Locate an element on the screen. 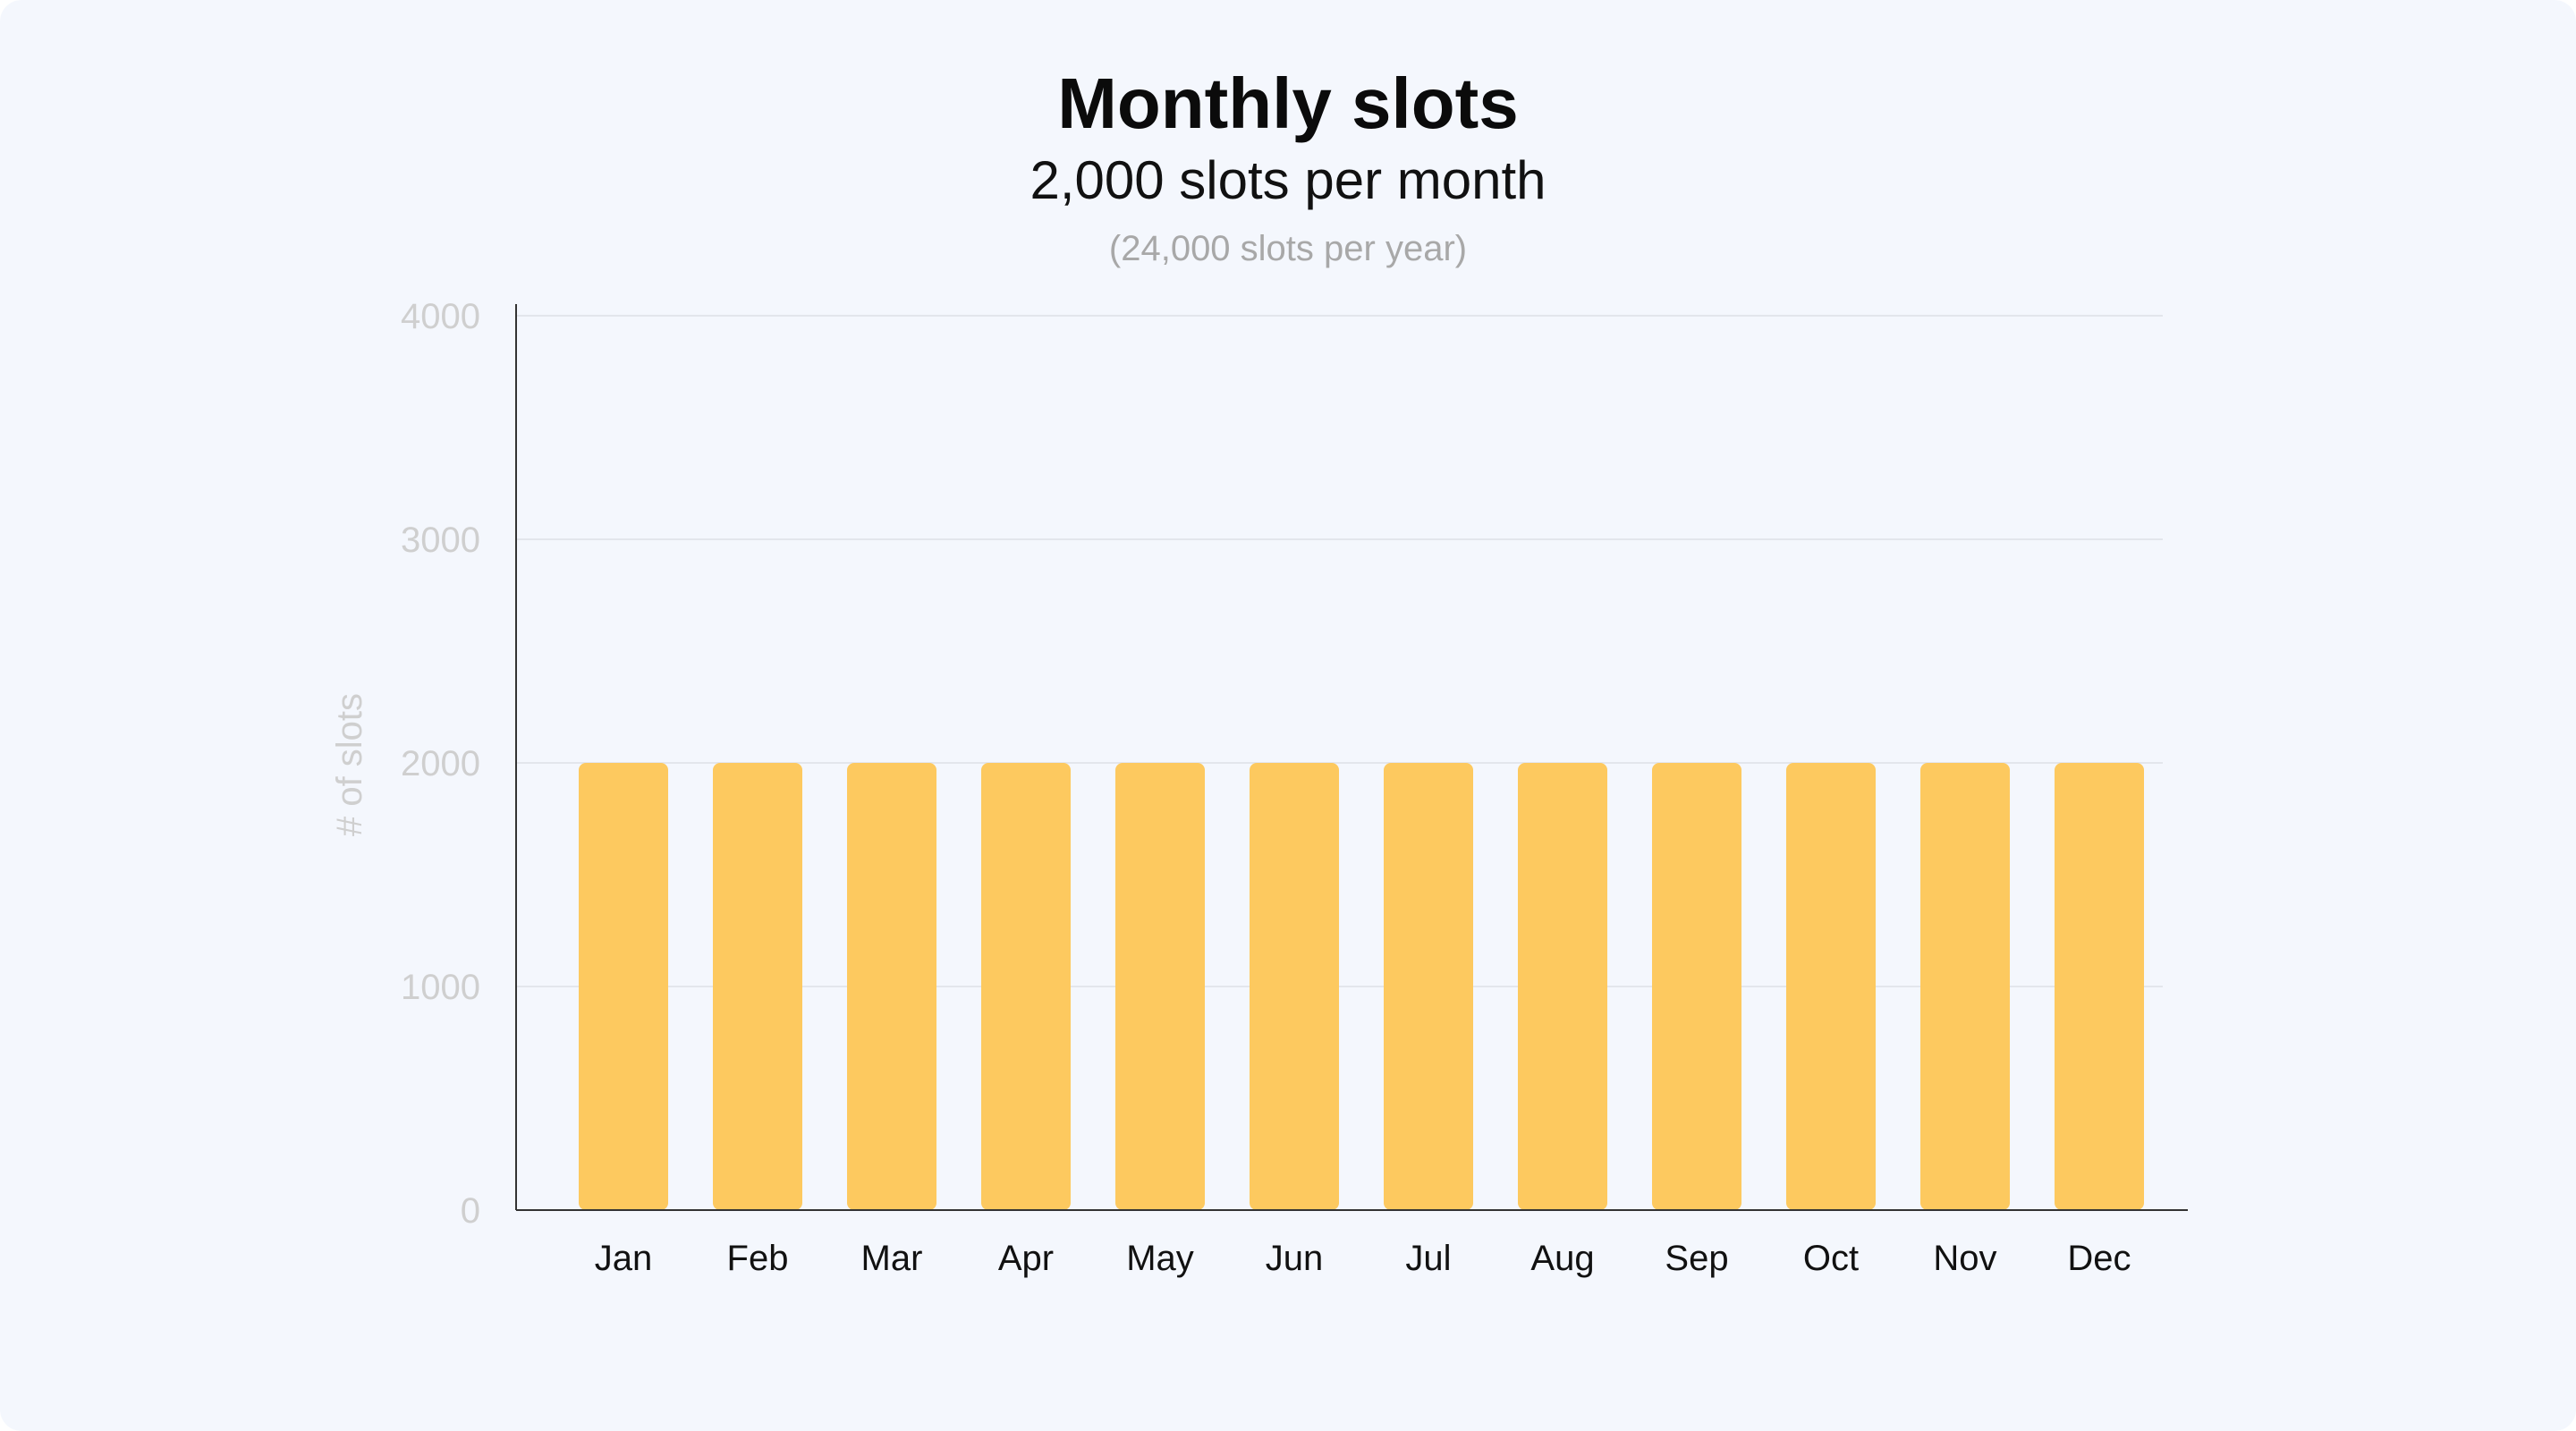 Image resolution: width=2576 pixels, height=1431 pixels. bar-dec is located at coordinates (2099, 986).